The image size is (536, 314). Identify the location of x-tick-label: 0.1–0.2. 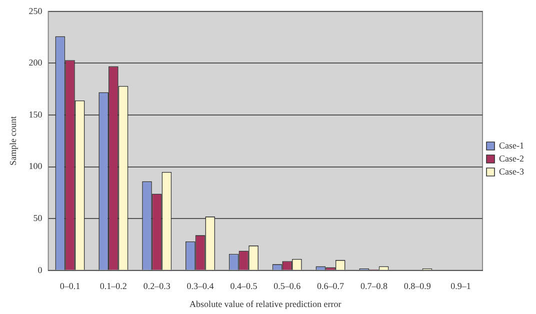
(113, 286).